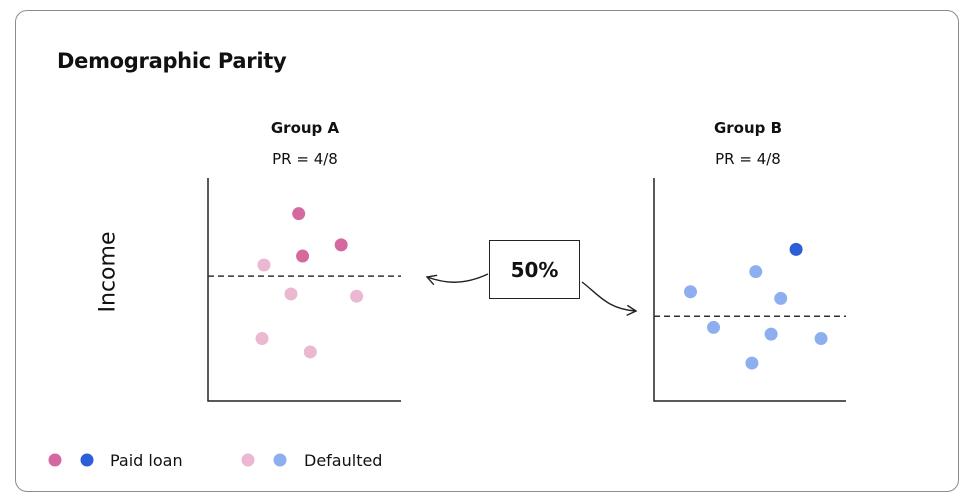 Image resolution: width=976 pixels, height=504 pixels. What do you see at coordinates (146, 460) in the screenshot?
I see `legend-paid-label: Paid loan` at bounding box center [146, 460].